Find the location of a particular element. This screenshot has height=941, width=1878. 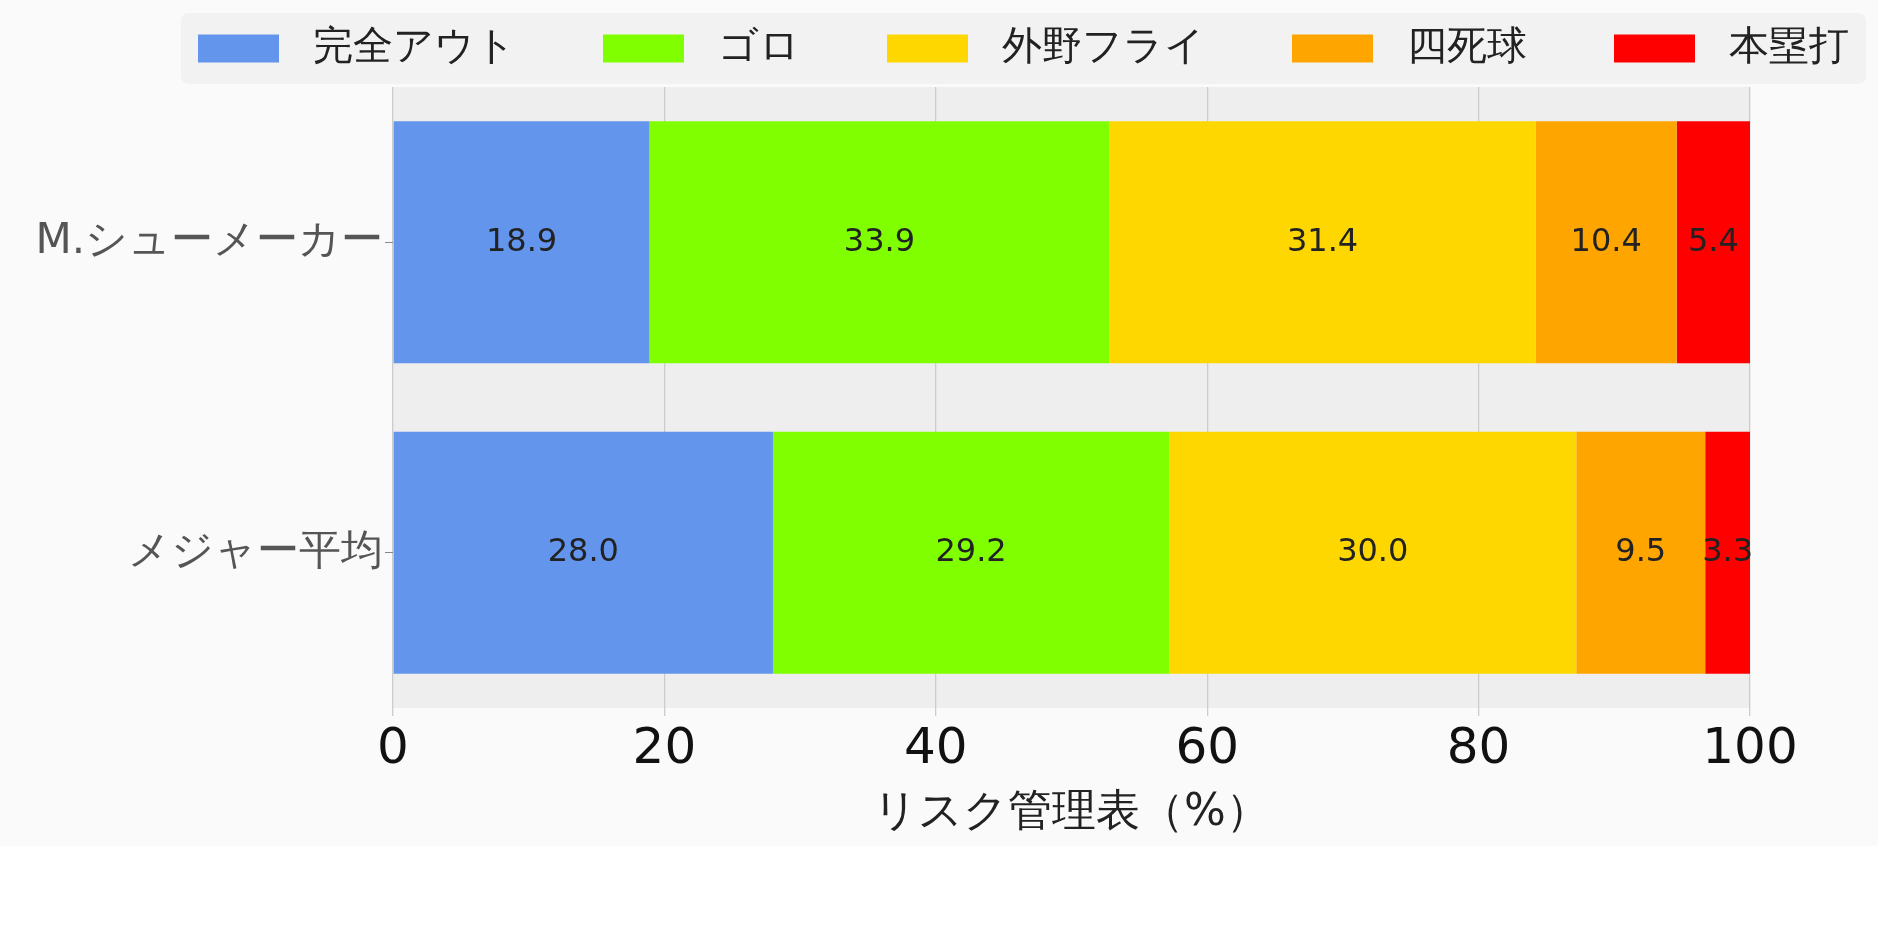

y-tick-label: メジャー平均 is located at coordinates (255, 549).